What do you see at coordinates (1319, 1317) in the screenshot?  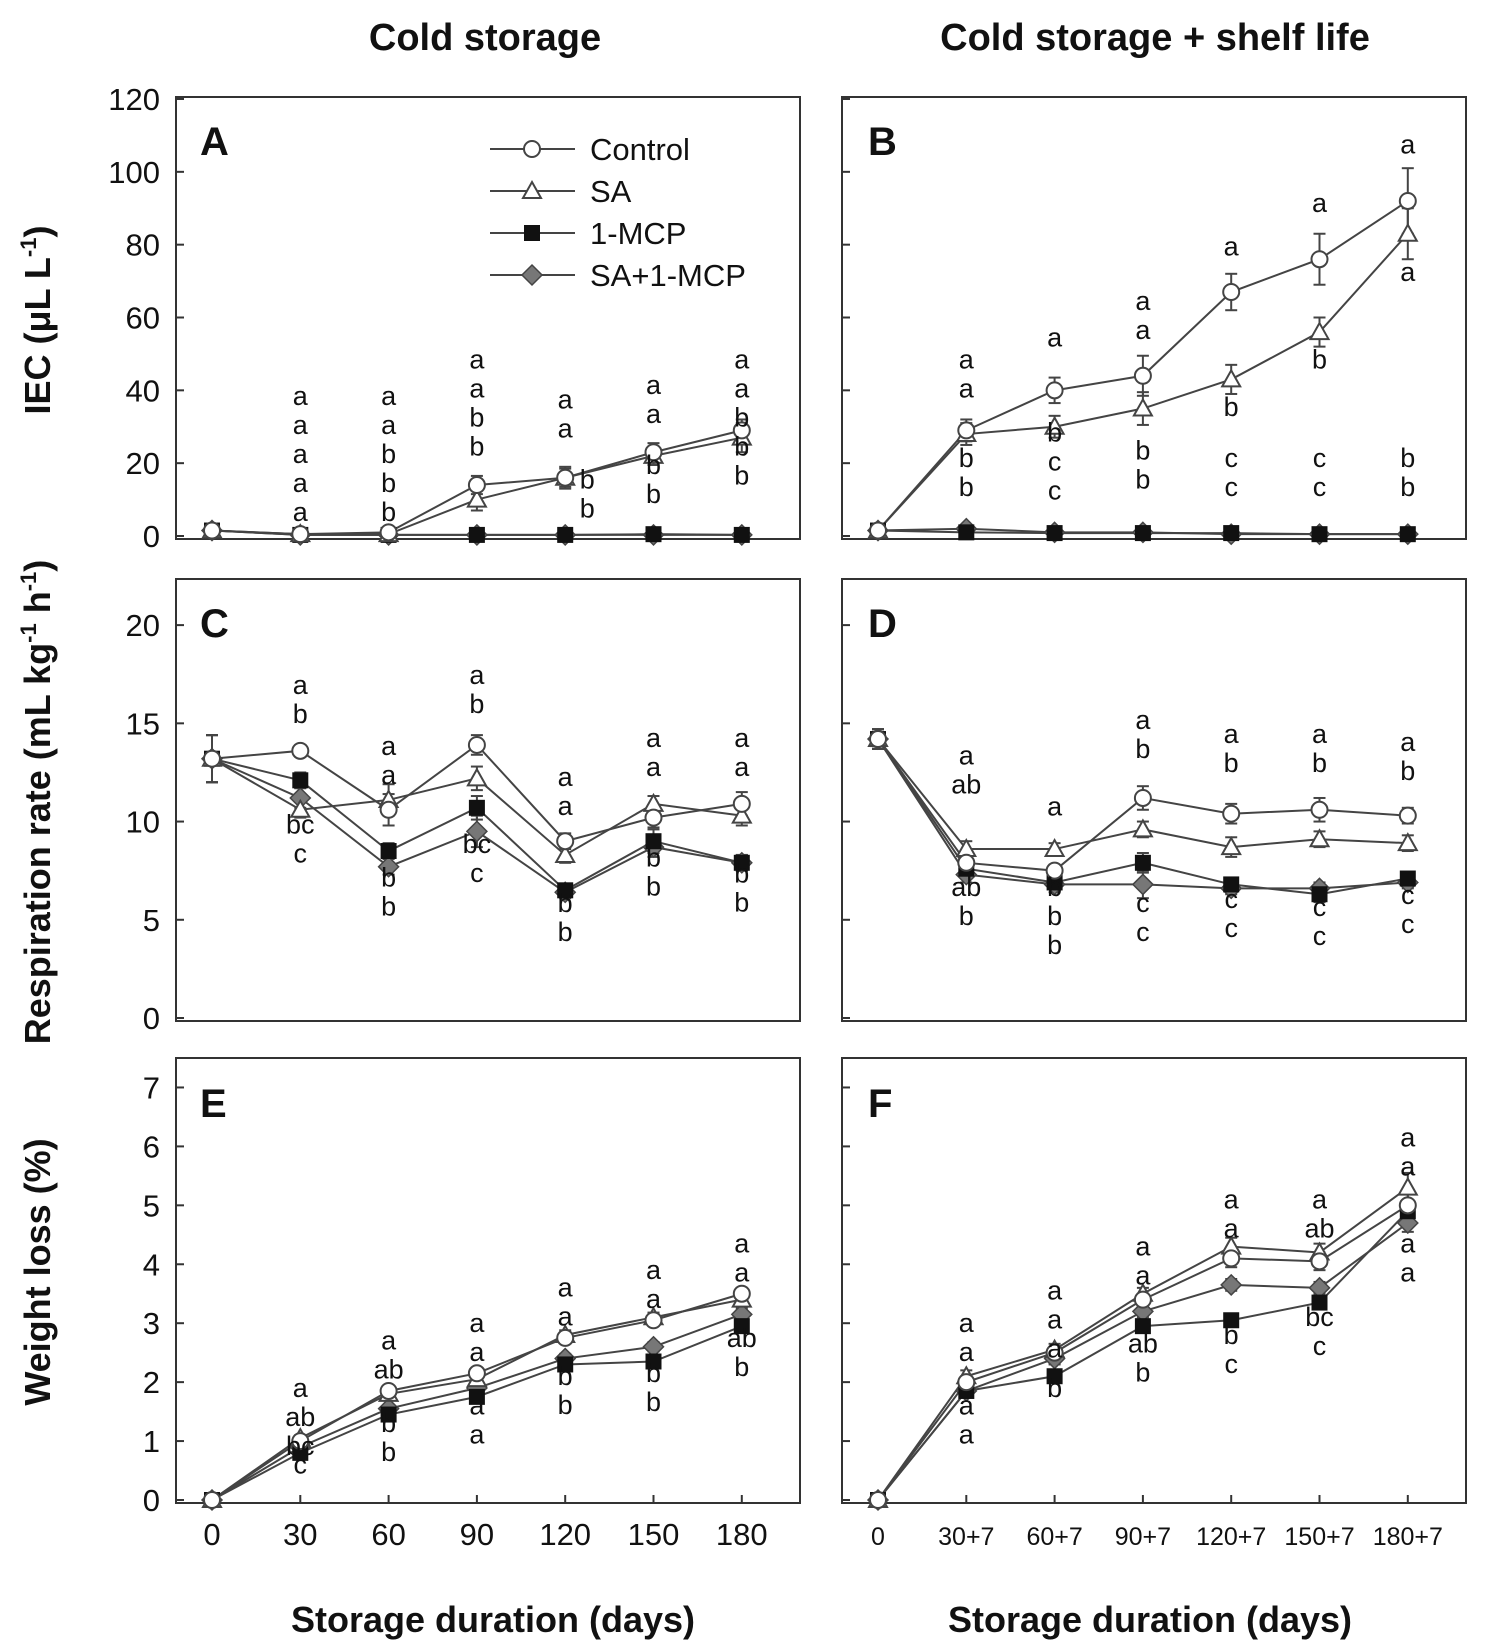 I see `panel-f-significance-letter: bc` at bounding box center [1319, 1317].